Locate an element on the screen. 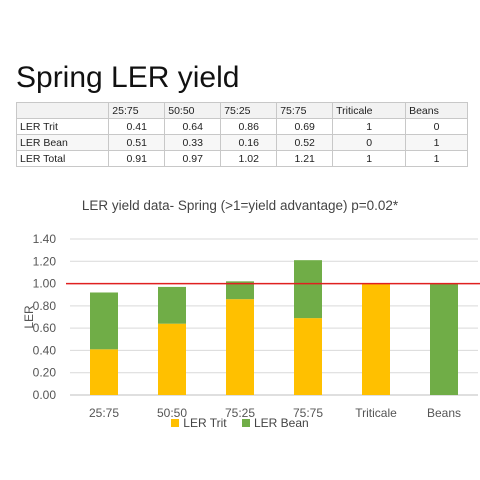  y-axis-label: LER is located at coordinates (29, 317).